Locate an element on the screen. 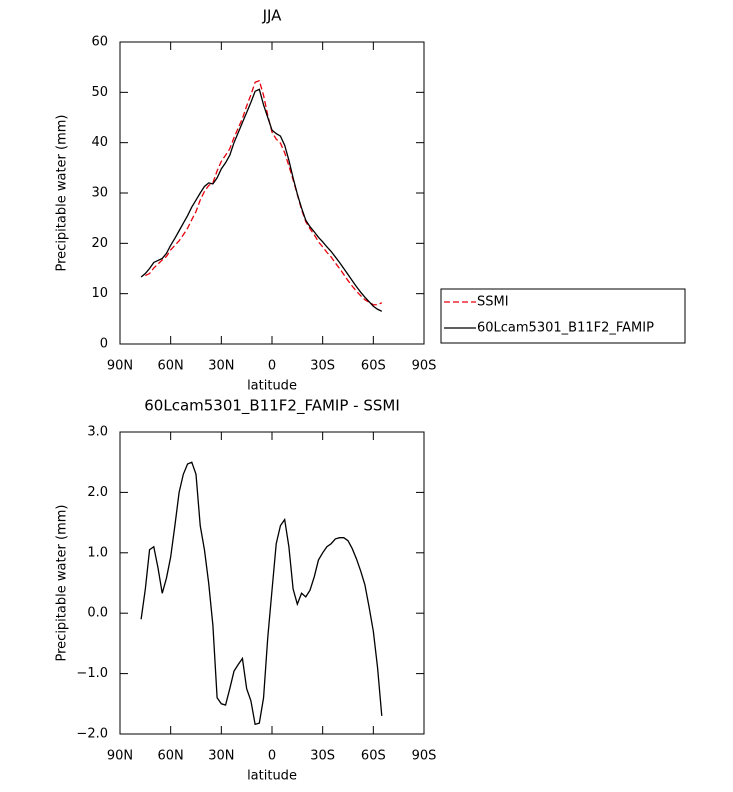 Image resolution: width=733 pixels, height=792 pixels. chart-title: JJA is located at coordinates (272, 16).